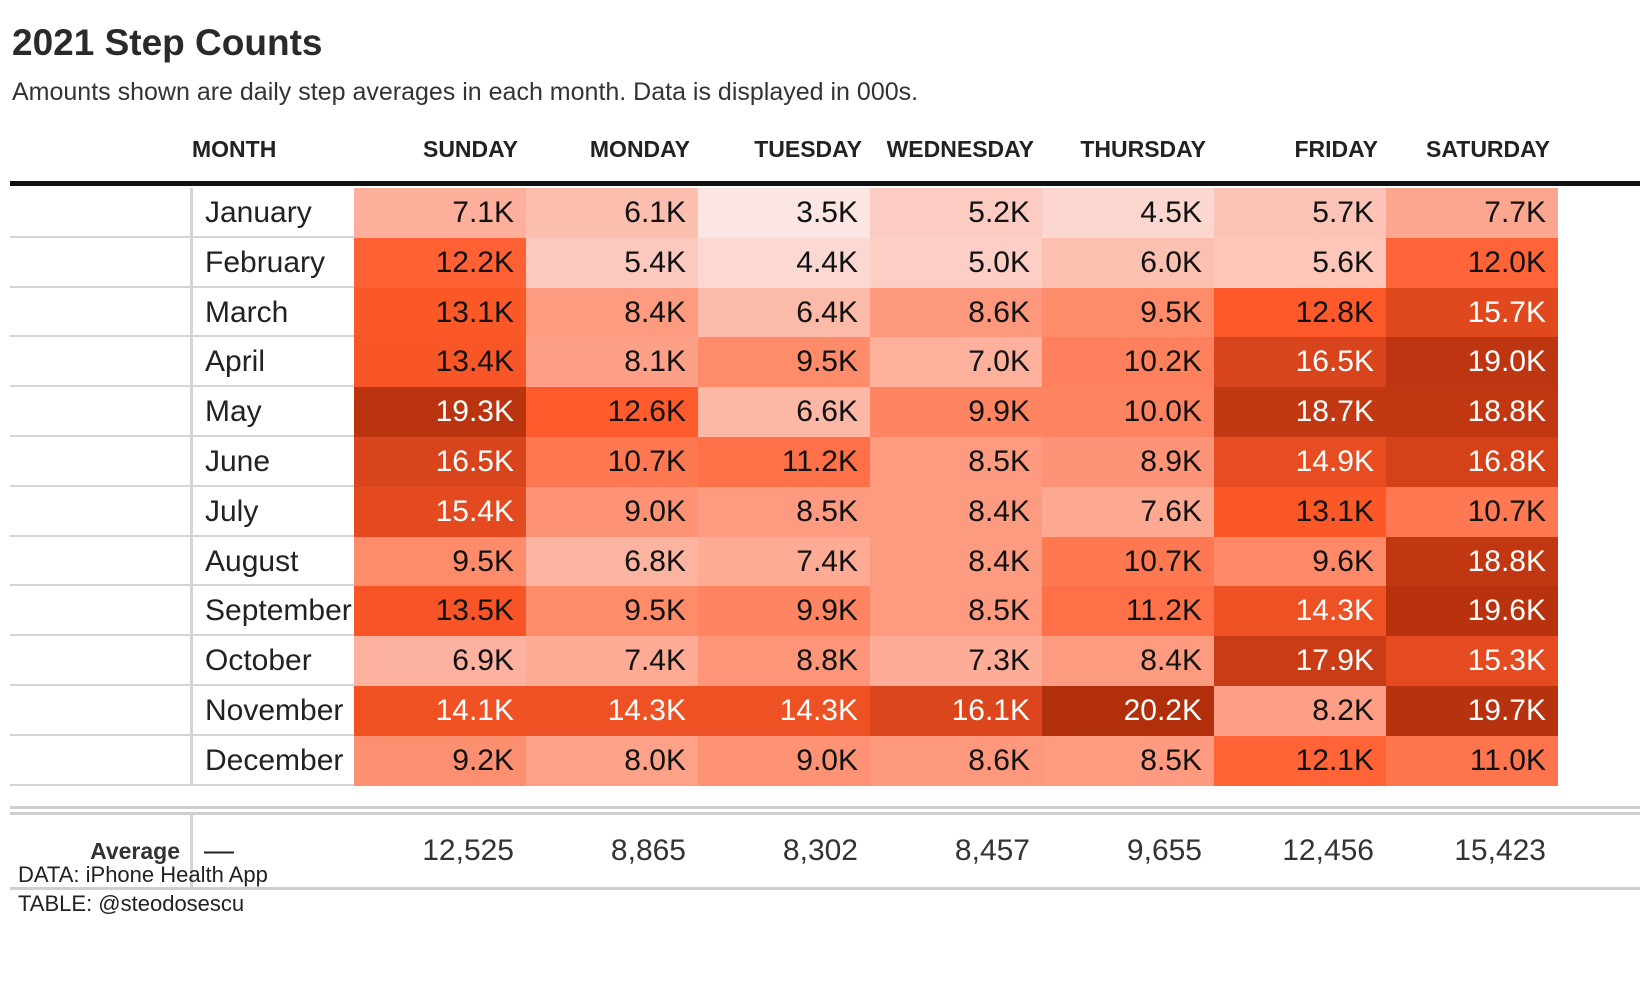 This screenshot has width=1640, height=983. I want to click on heat-cell-thursday: 10.2K, so click(1128, 362).